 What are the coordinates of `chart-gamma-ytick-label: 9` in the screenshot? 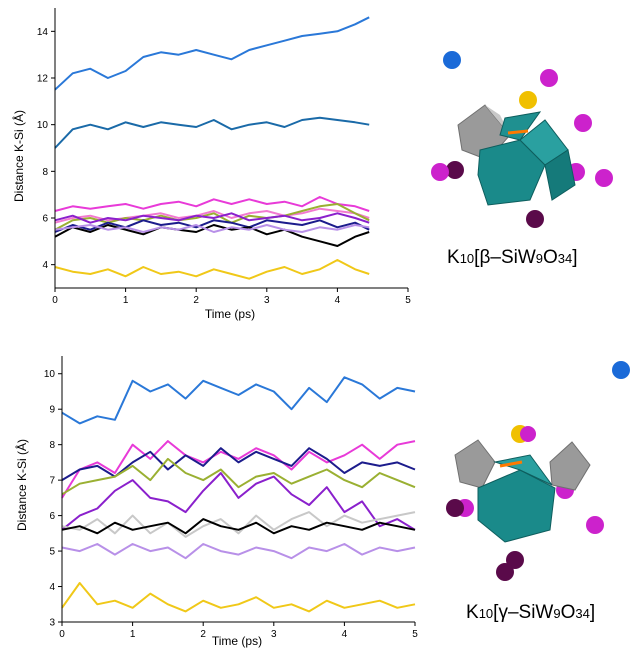 It's located at (52, 410).